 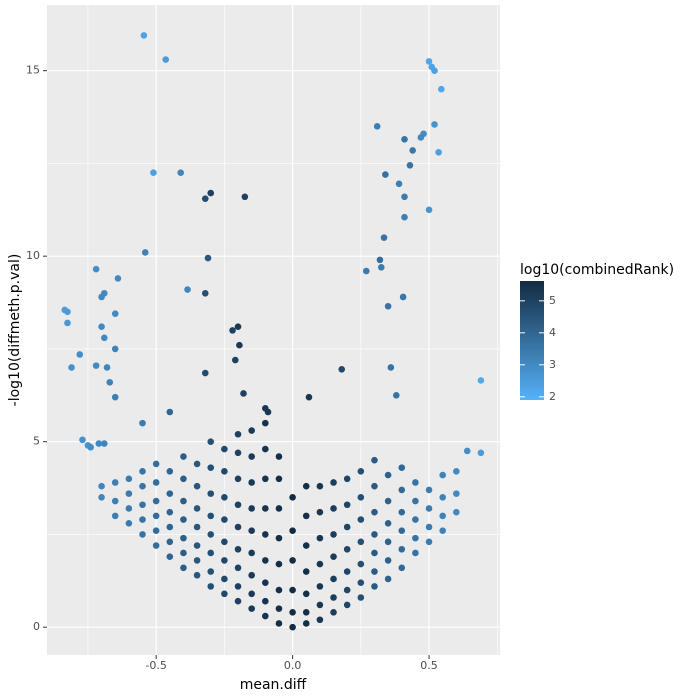 What do you see at coordinates (15, 330) in the screenshot?
I see `y-axis-title: -log10(diffmeth.p.val)` at bounding box center [15, 330].